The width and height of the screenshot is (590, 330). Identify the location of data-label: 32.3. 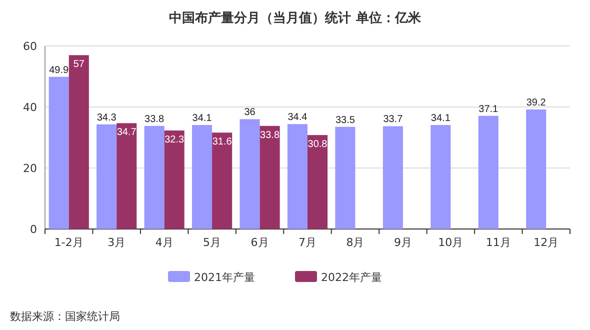
(174, 140).